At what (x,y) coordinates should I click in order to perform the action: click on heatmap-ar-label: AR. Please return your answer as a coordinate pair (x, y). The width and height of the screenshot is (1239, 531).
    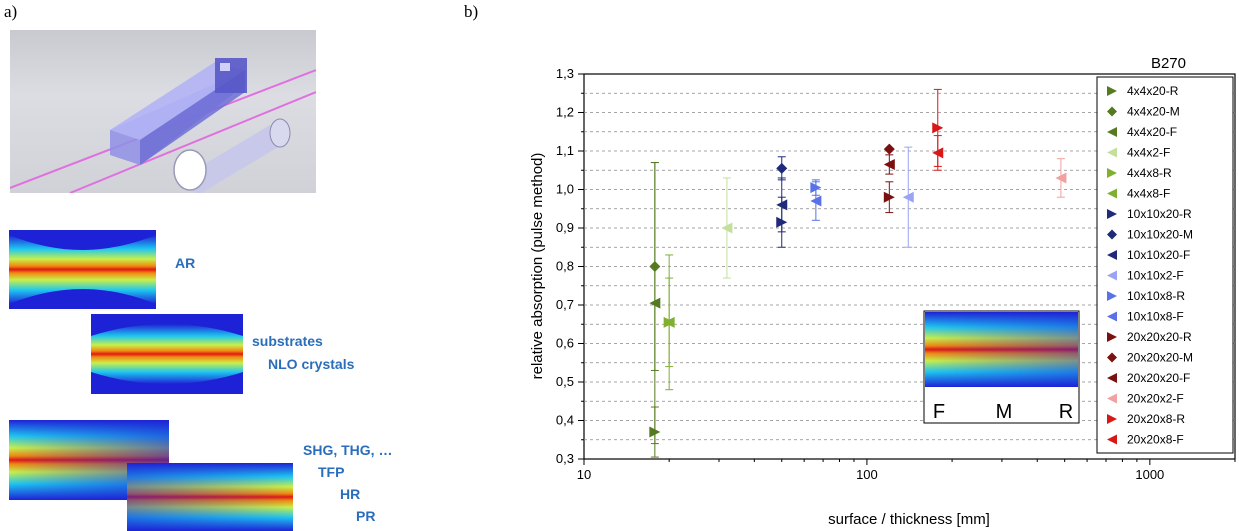
    Looking at the image, I should click on (185, 263).